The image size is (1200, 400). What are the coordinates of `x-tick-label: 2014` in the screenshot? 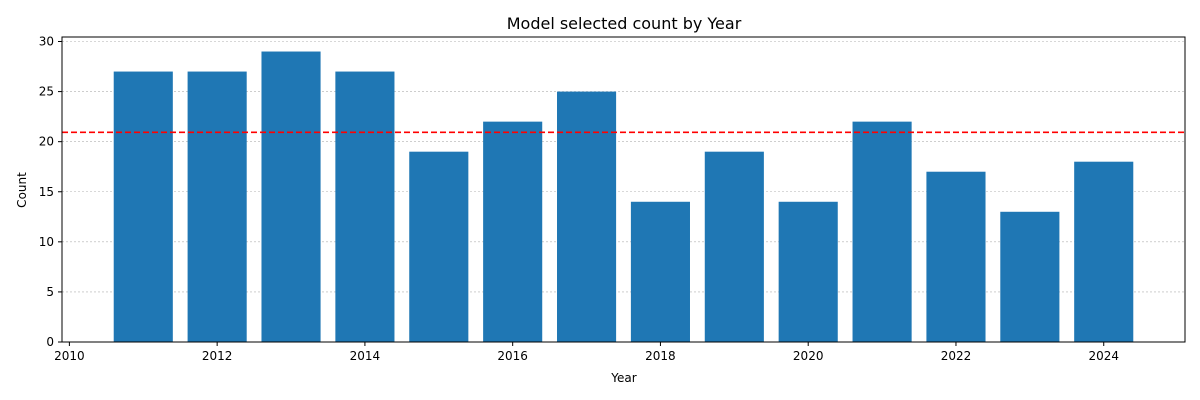 It's located at (365, 356).